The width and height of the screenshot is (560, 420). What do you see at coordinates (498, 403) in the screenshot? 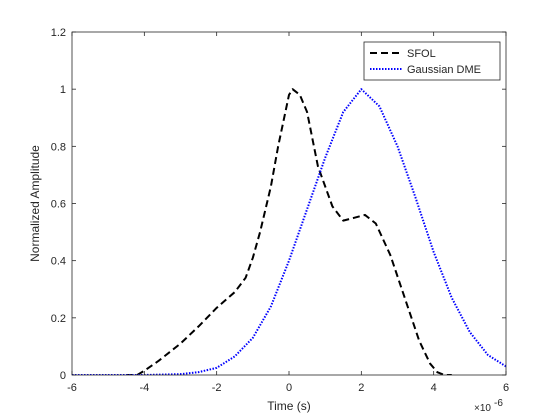
I see `x-exponent-power: -6` at bounding box center [498, 403].